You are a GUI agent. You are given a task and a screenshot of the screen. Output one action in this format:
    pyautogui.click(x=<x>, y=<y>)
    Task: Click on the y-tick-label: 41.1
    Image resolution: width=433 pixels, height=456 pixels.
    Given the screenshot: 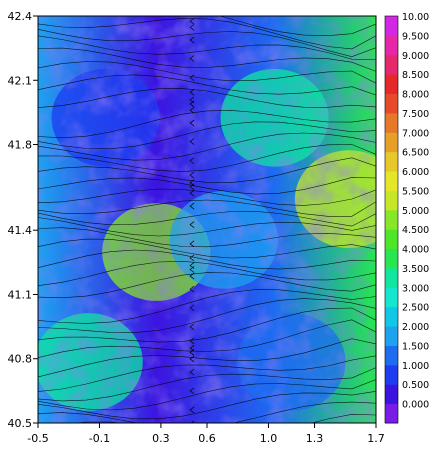 What is the action you would take?
    pyautogui.click(x=20, y=294)
    